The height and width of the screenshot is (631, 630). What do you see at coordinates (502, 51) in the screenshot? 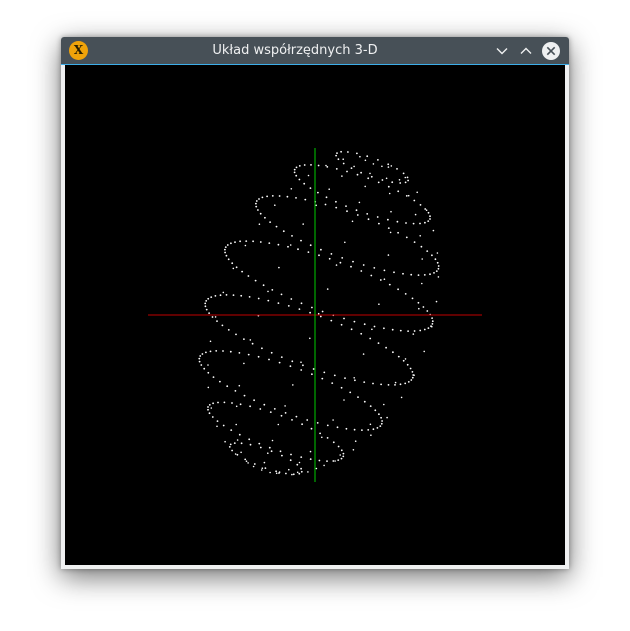
I see `minimize-button` at bounding box center [502, 51].